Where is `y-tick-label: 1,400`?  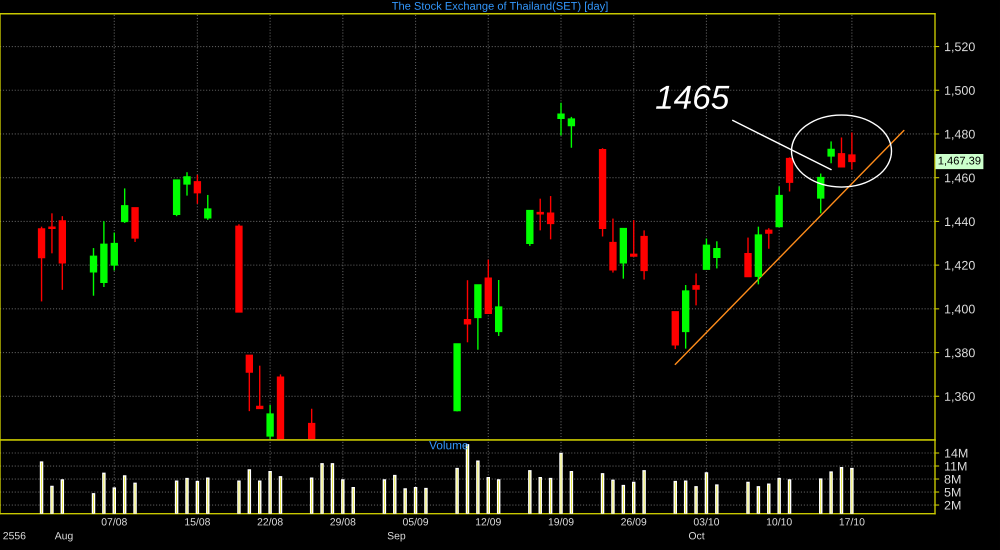 y-tick-label: 1,400 is located at coordinates (959, 309).